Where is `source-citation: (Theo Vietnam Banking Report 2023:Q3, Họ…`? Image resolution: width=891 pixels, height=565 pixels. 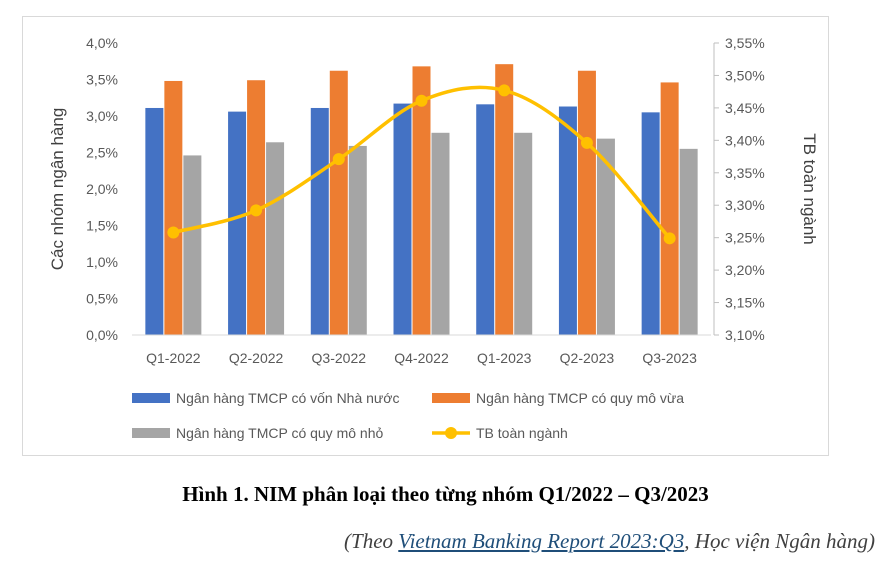
source-citation: (Theo Vietnam Banking Report 2023:Q3, Họ… is located at coordinates (609, 541).